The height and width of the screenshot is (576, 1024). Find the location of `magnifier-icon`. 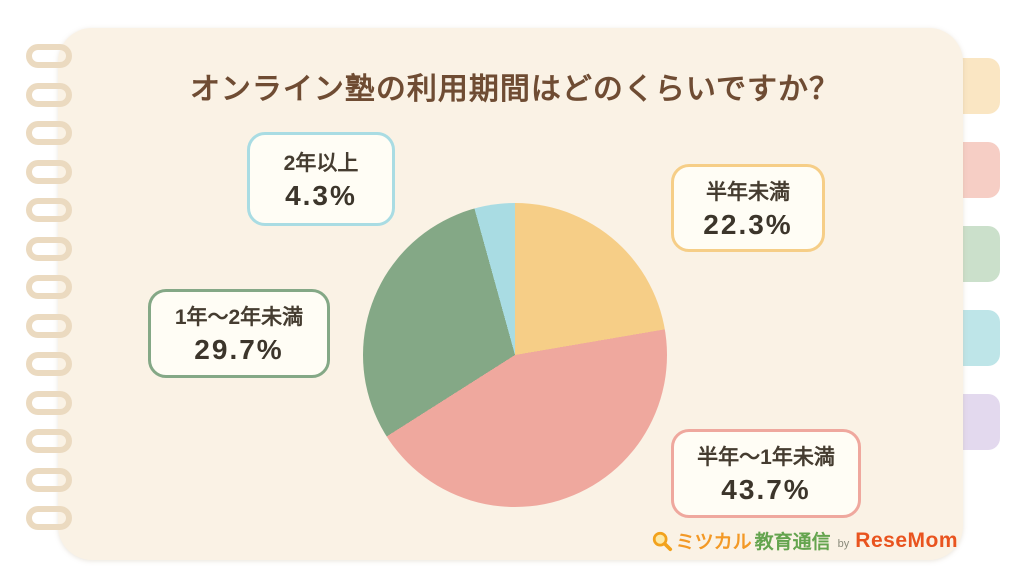

magnifier-icon is located at coordinates (662, 541).